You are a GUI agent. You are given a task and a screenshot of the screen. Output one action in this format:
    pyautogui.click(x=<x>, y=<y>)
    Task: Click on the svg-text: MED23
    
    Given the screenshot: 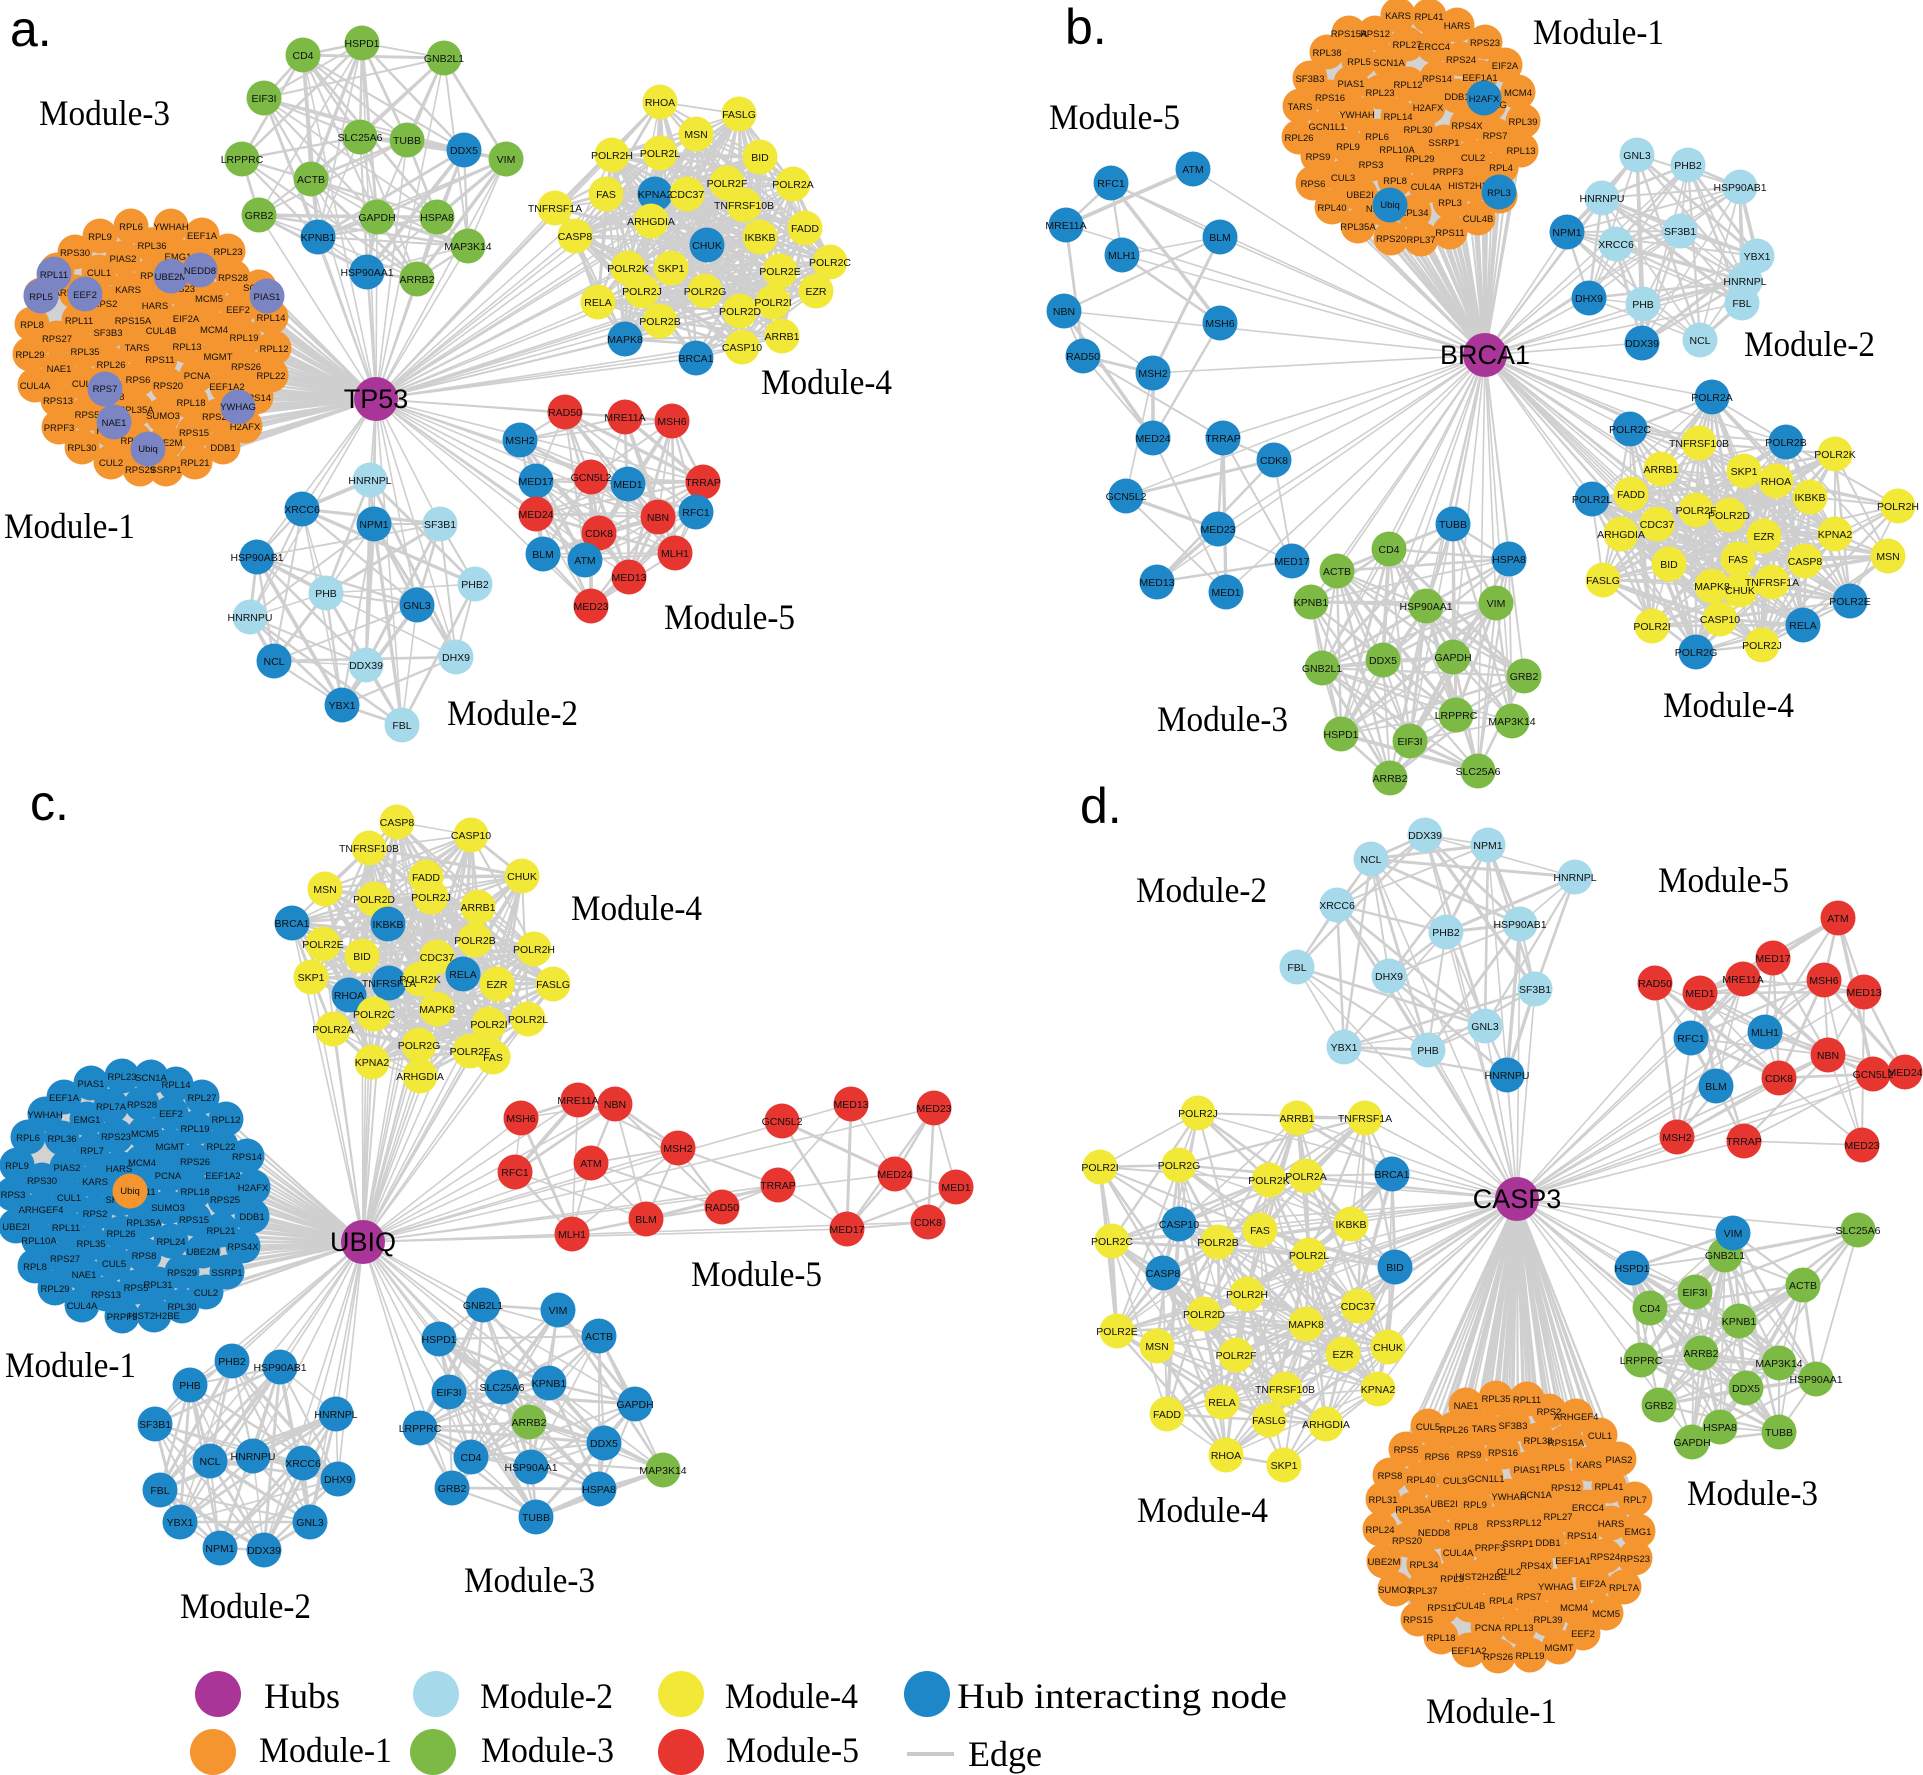 What is the action you would take?
    pyautogui.click(x=933, y=1109)
    